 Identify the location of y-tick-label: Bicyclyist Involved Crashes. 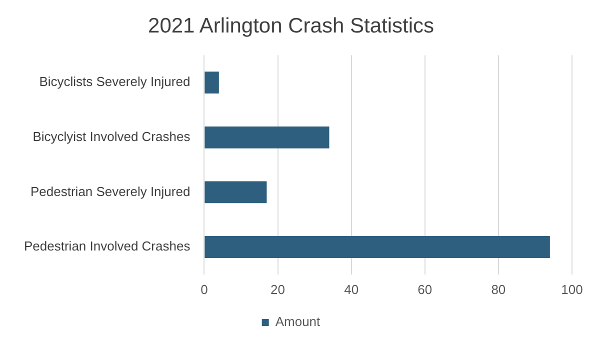
(111, 136).